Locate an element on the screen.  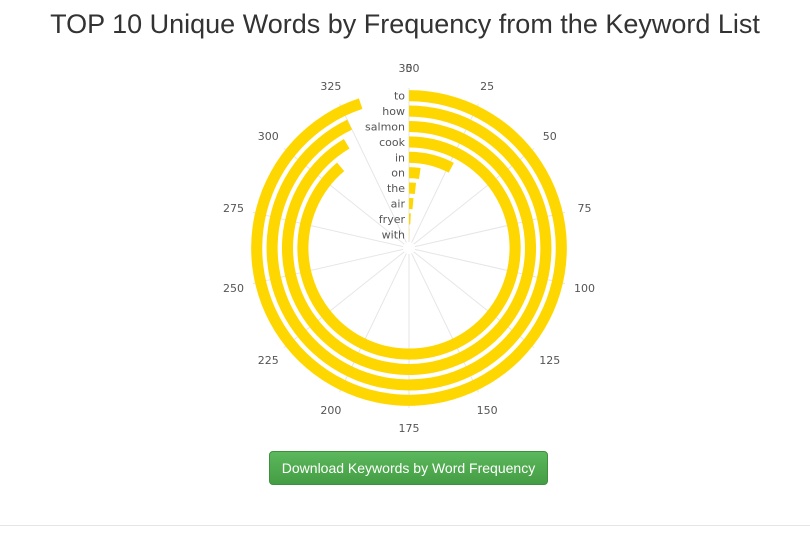
bar-air is located at coordinates (411, 203).